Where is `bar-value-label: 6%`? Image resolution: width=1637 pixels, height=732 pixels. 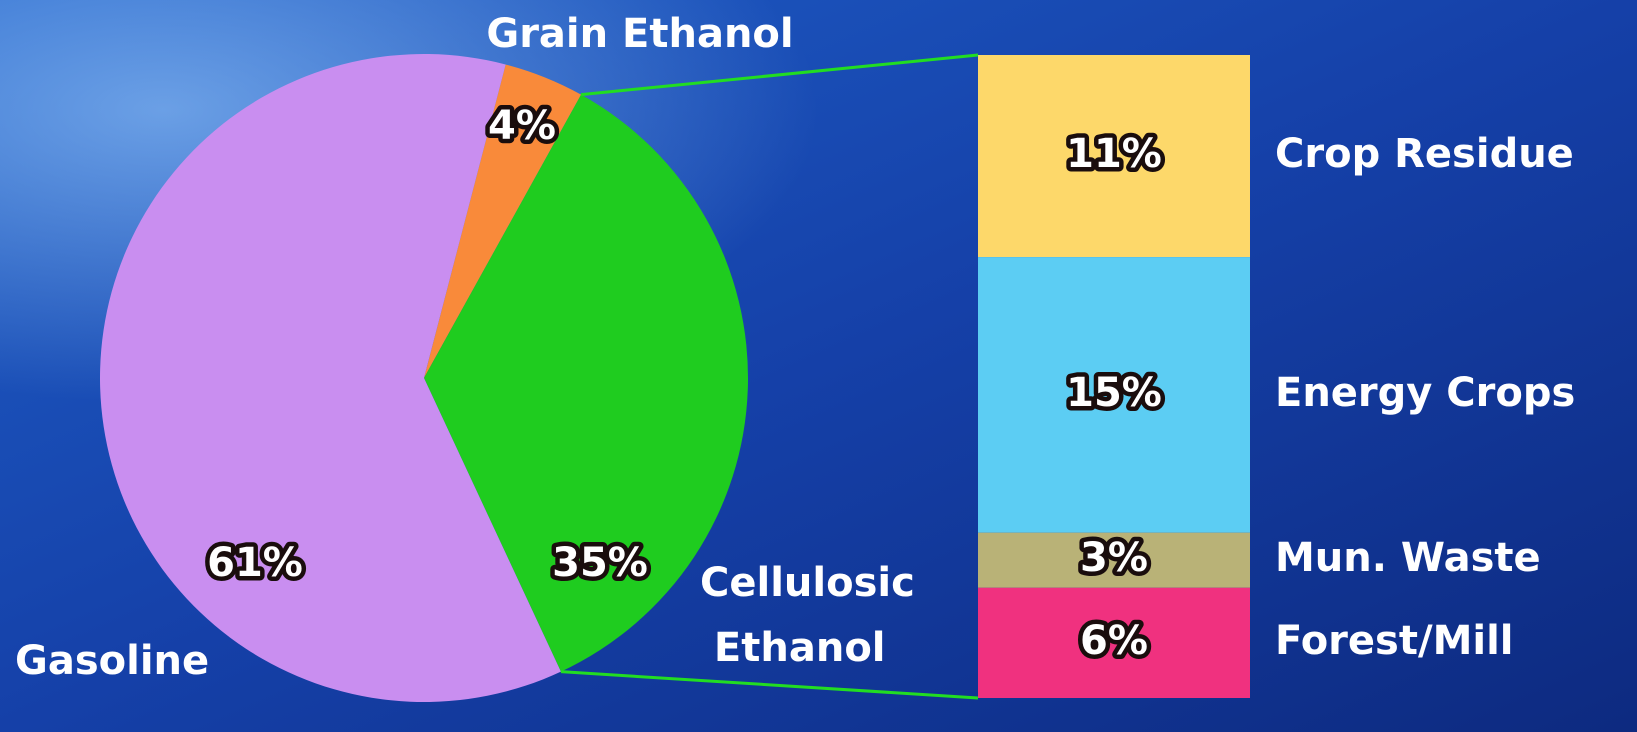
bar-value-label: 6% is located at coordinates (1114, 641).